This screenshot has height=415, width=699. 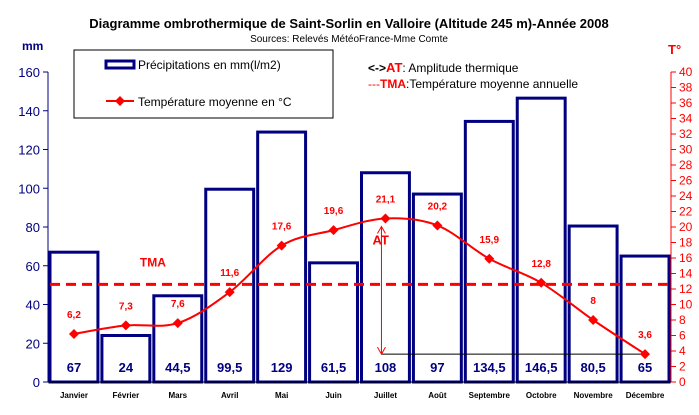 I want to click on precipitation-labels: 67 24 44,5 99,5 129 61,5 108 97 134,5 146,5 80,5 65, so click(x=360, y=367).